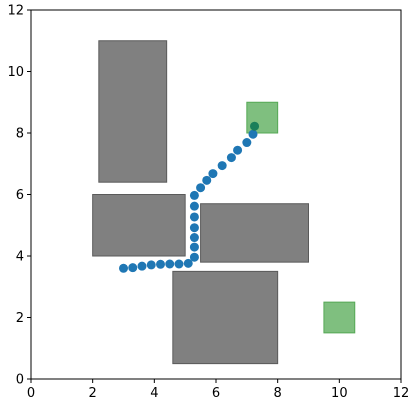 The width and height of the screenshot is (416, 405). I want to click on y-tick-label: 12, so click(15, 11).